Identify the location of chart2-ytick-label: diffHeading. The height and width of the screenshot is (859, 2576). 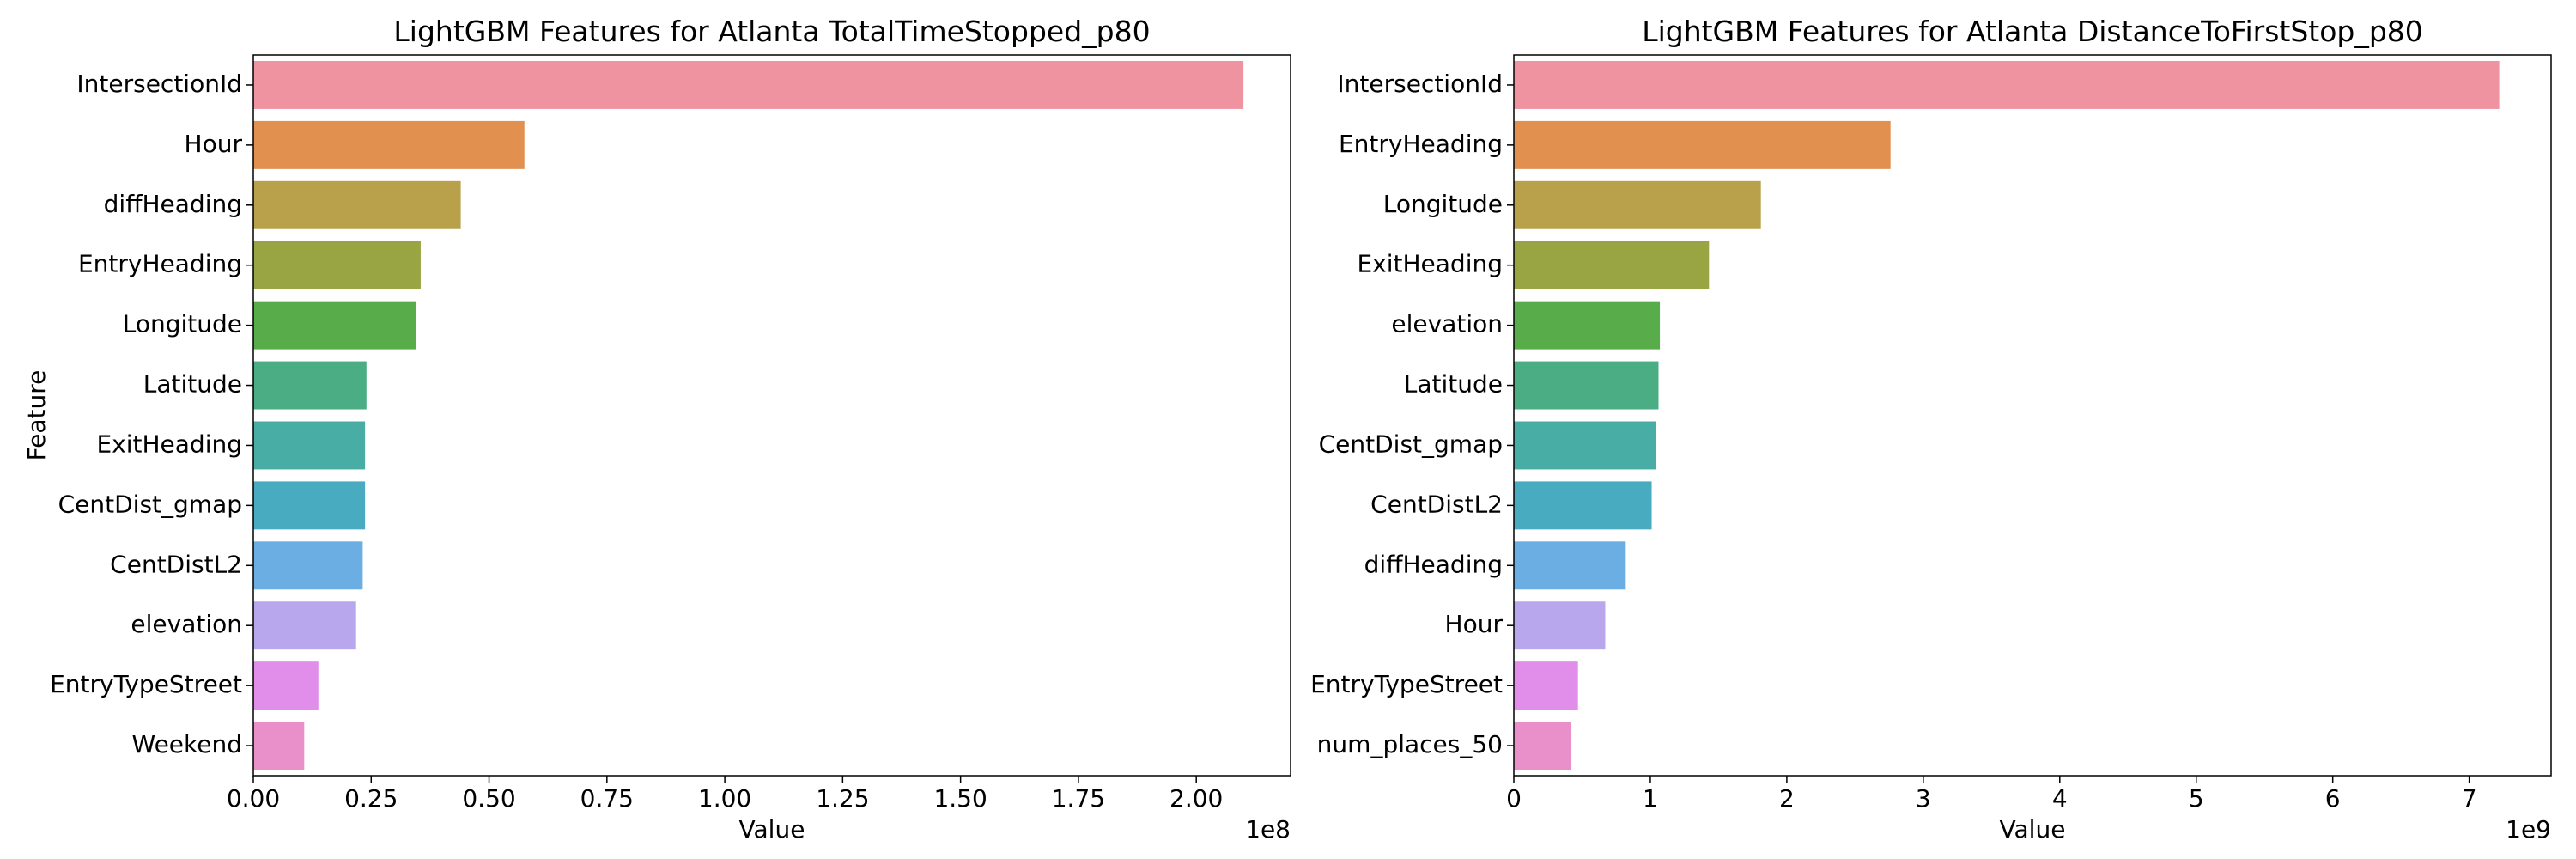
(1433, 564).